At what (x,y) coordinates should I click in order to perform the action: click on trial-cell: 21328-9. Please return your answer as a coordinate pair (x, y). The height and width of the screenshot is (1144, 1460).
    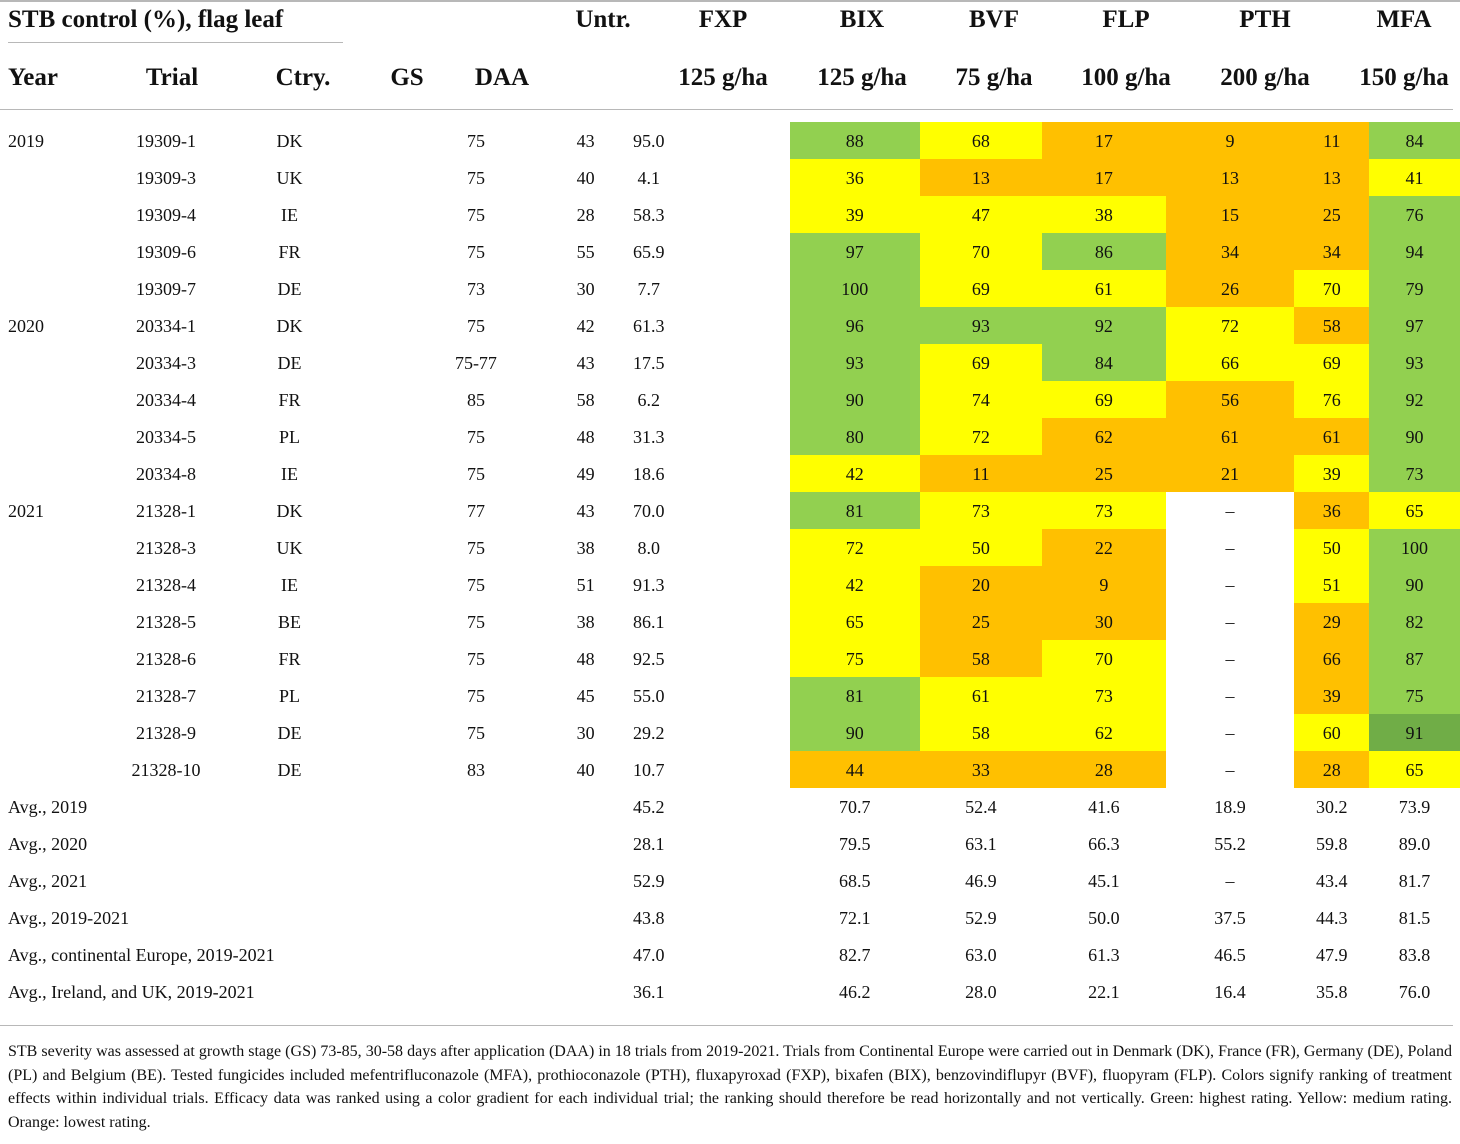
    Looking at the image, I should click on (166, 732).